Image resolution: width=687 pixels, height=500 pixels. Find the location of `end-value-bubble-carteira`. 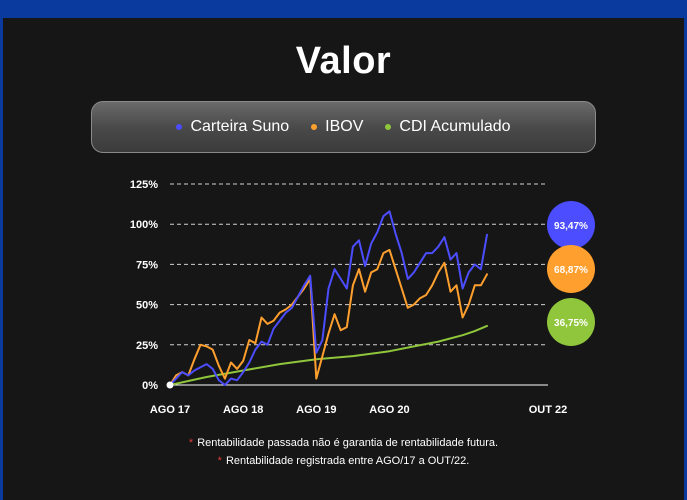

end-value-bubble-carteira is located at coordinates (571, 225).